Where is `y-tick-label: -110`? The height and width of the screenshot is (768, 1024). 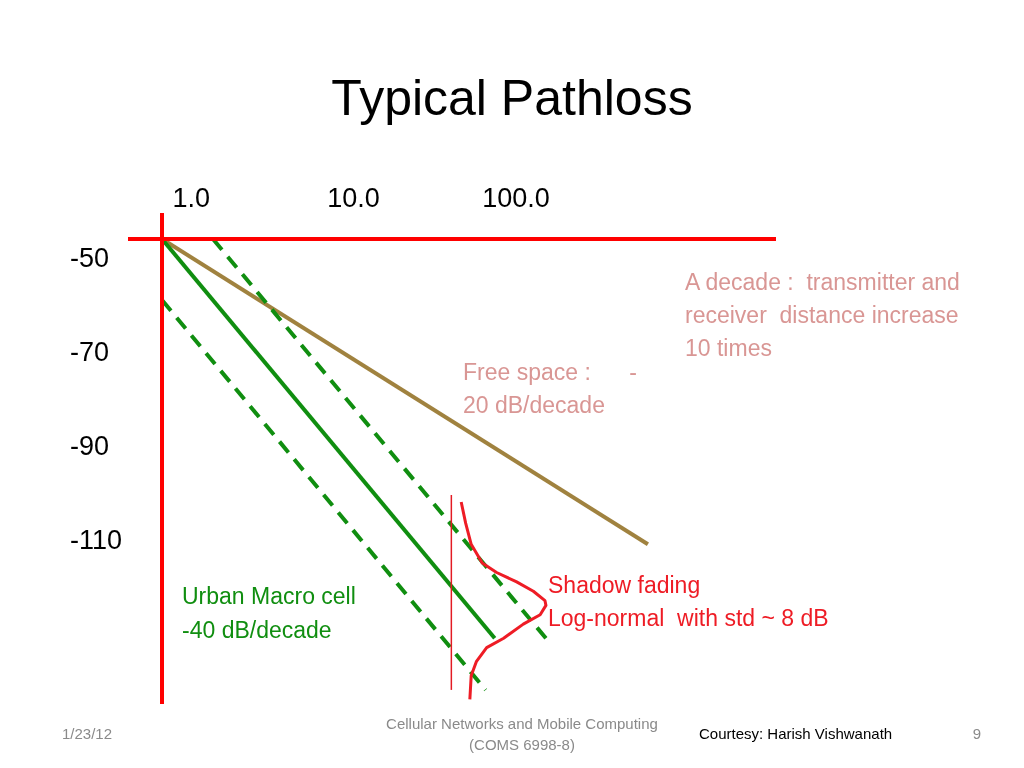
y-tick-label: -110 is located at coordinates (96, 539).